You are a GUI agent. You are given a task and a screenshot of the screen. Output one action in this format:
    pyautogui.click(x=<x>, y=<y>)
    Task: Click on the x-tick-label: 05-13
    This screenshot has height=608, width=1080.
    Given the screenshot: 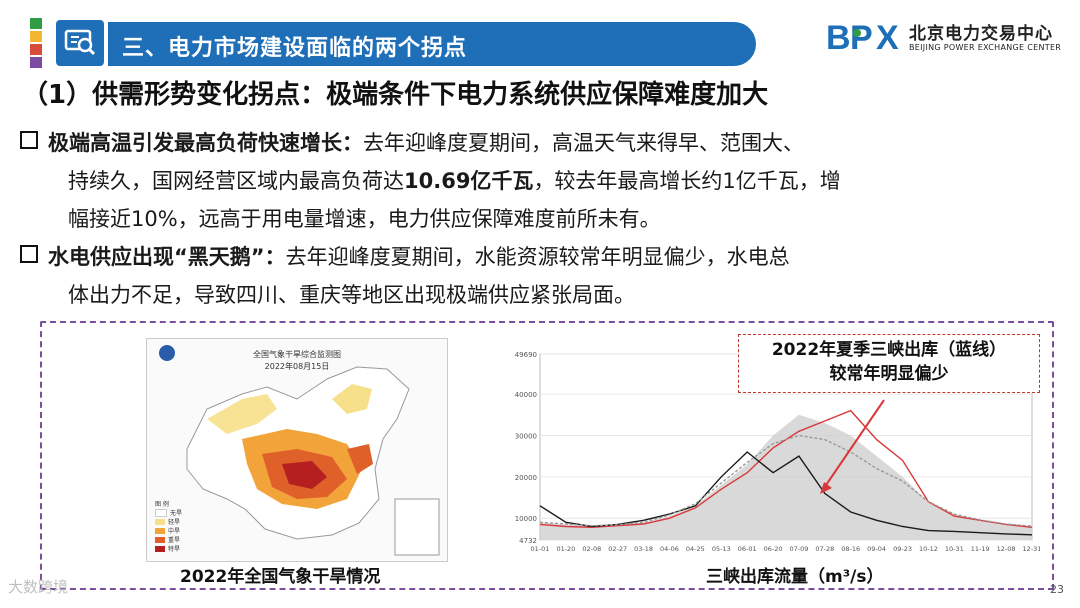 What is the action you would take?
    pyautogui.click(x=721, y=549)
    